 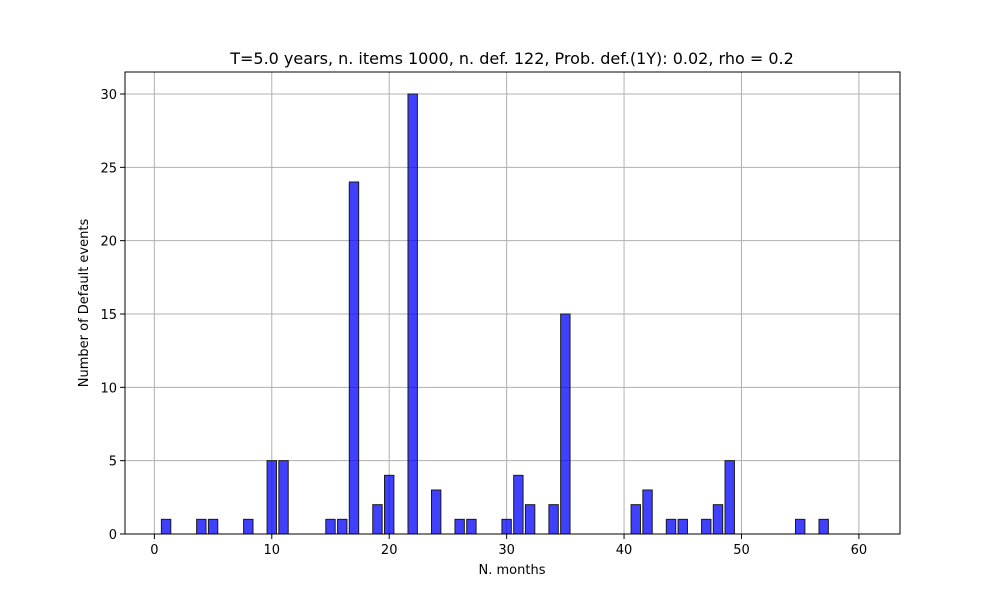 I want to click on y-tick-label: 25, so click(x=108, y=168).